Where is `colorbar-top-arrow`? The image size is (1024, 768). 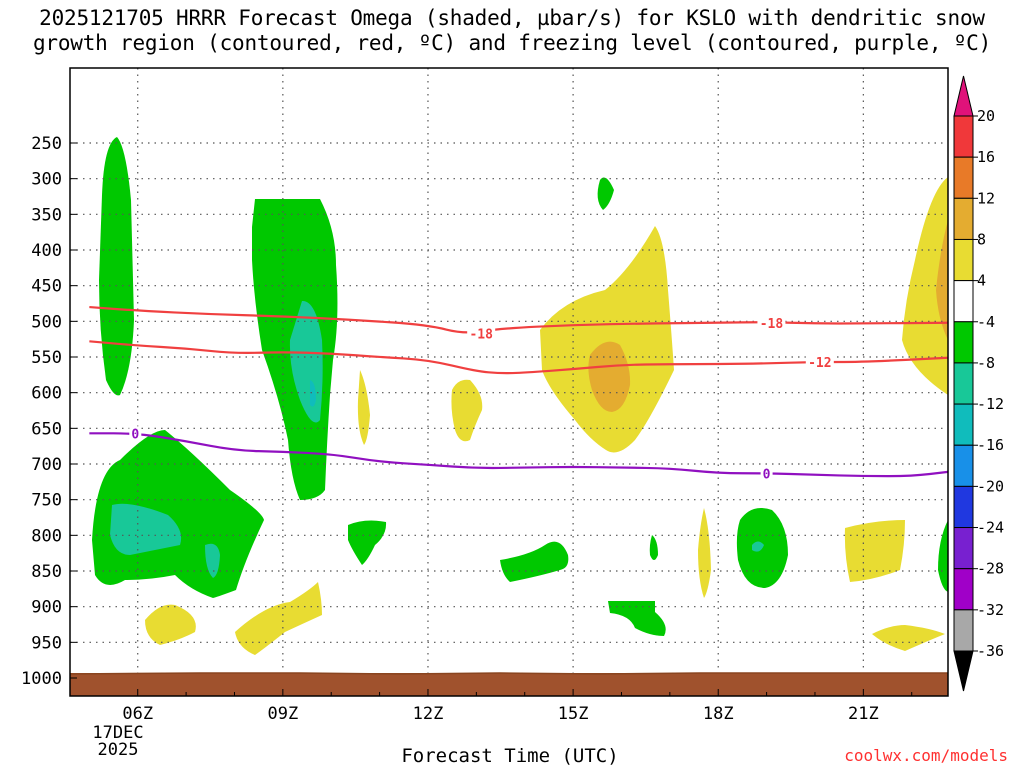 colorbar-top-arrow is located at coordinates (963, 96).